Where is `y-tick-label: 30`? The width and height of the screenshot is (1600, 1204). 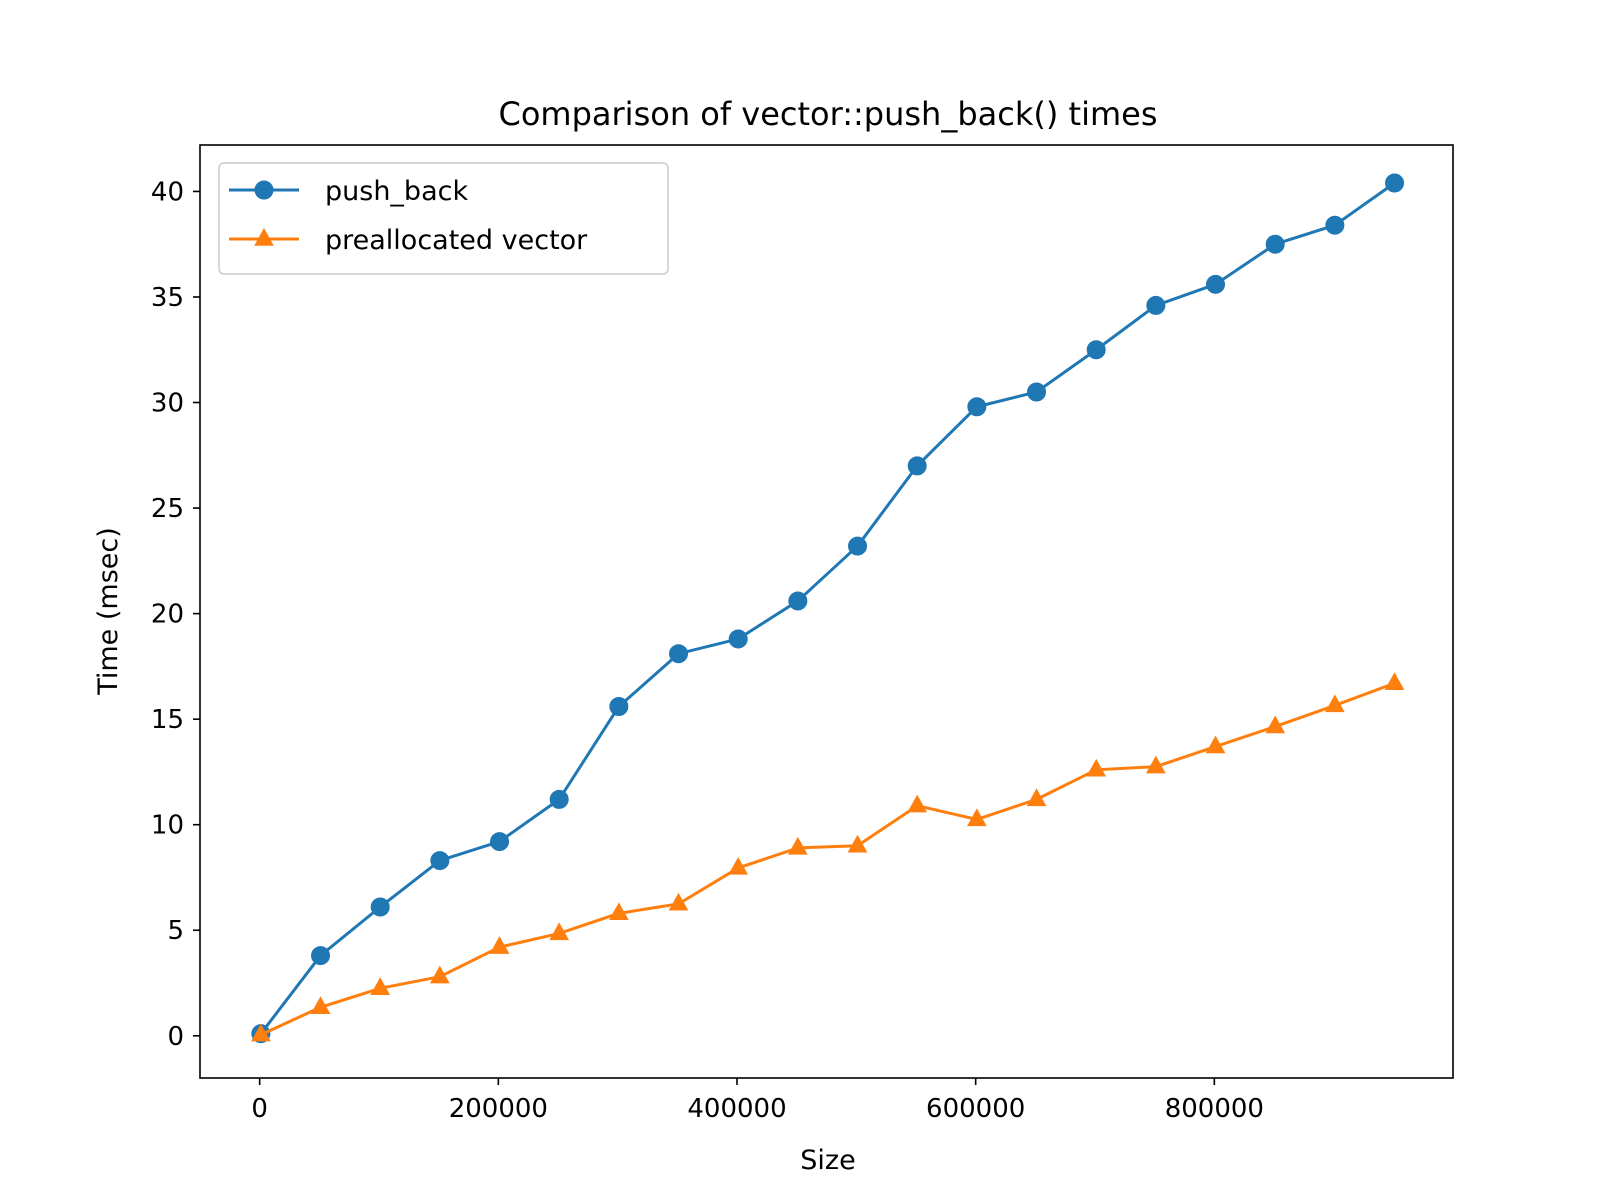
y-tick-label: 30 is located at coordinates (167, 404).